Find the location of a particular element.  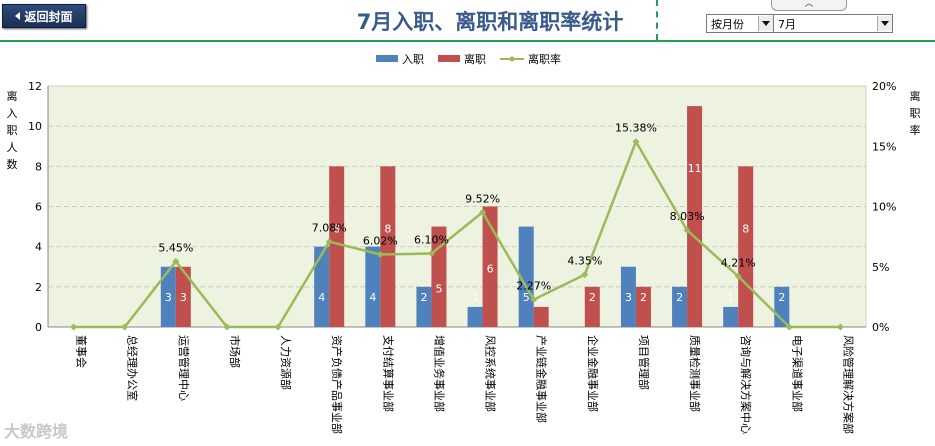

y-tick-label: 4 is located at coordinates (38, 247).